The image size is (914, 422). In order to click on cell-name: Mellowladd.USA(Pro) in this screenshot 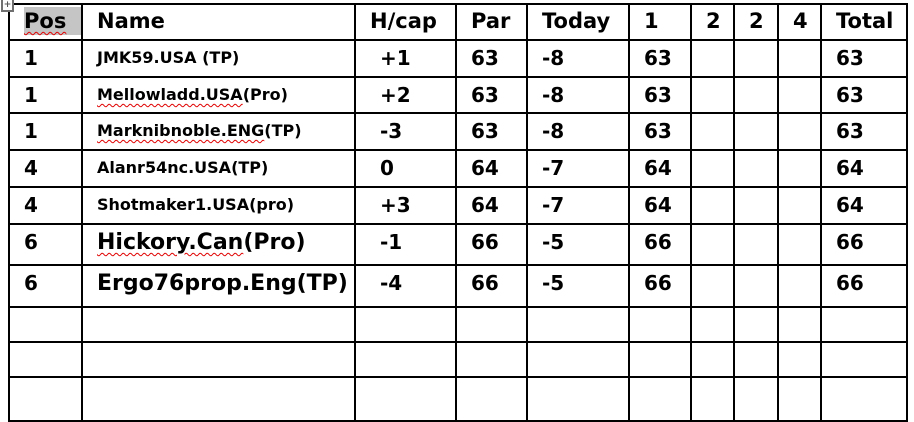, I will do `click(218, 95)`.